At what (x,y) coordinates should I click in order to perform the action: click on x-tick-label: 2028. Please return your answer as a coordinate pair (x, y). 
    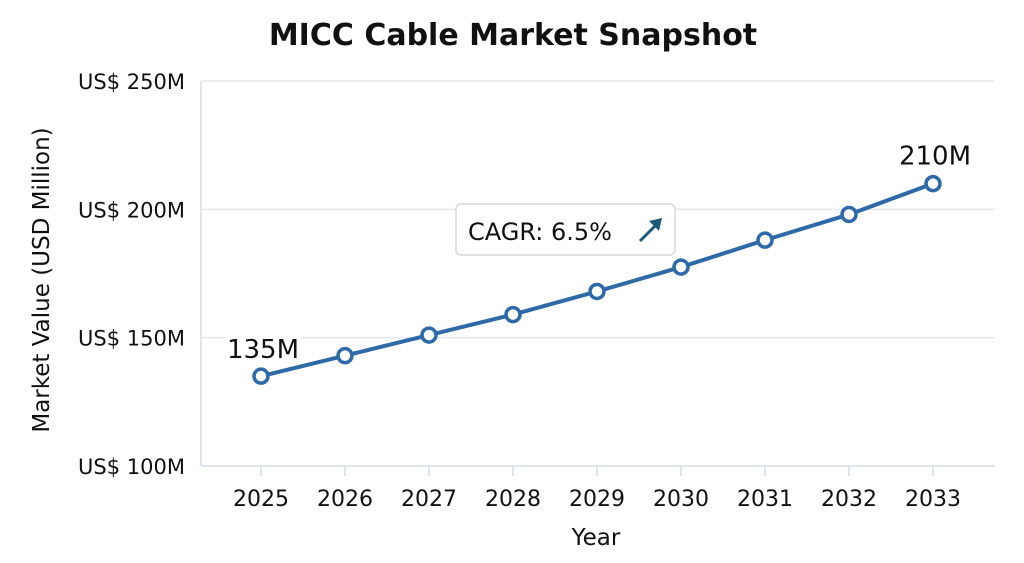
    Looking at the image, I should click on (513, 499).